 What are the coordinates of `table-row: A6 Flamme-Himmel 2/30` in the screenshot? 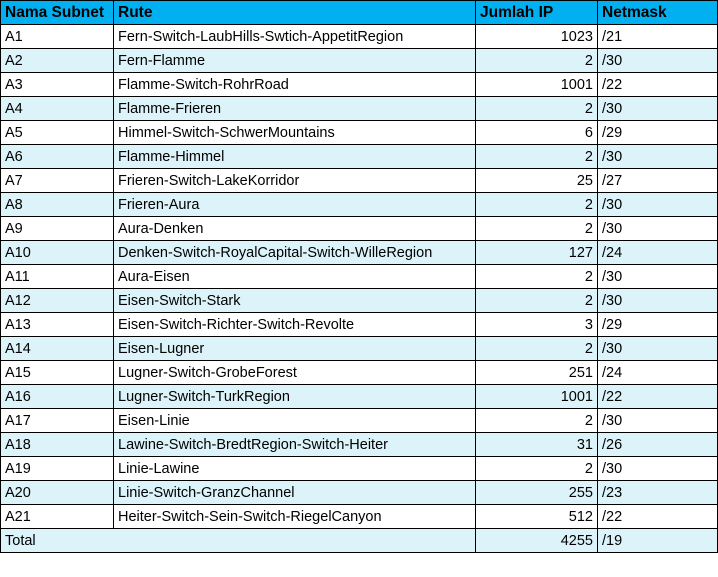 It's located at (359, 156).